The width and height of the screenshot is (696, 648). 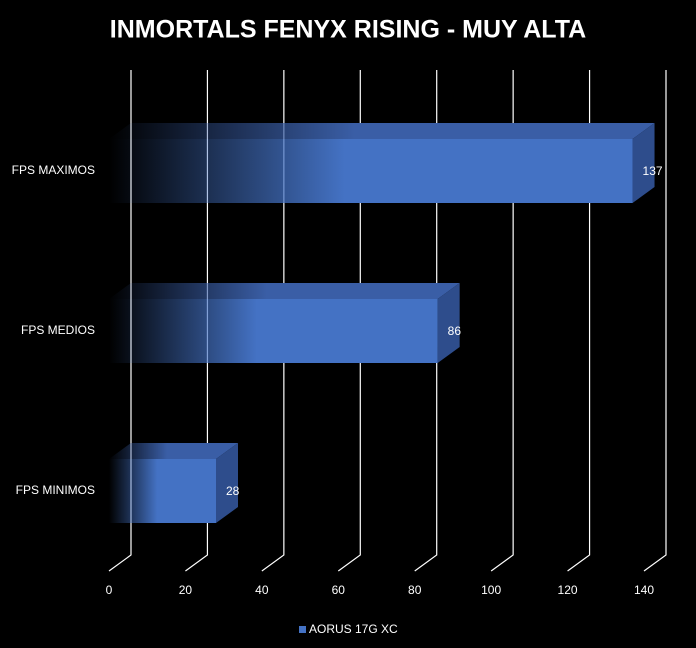 What do you see at coordinates (302, 629) in the screenshot?
I see `legend-swatch` at bounding box center [302, 629].